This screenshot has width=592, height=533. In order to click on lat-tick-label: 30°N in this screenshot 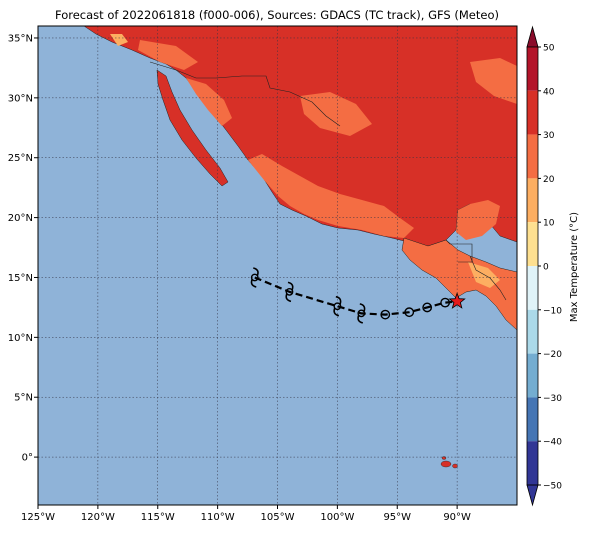, I will do `click(20, 98)`.